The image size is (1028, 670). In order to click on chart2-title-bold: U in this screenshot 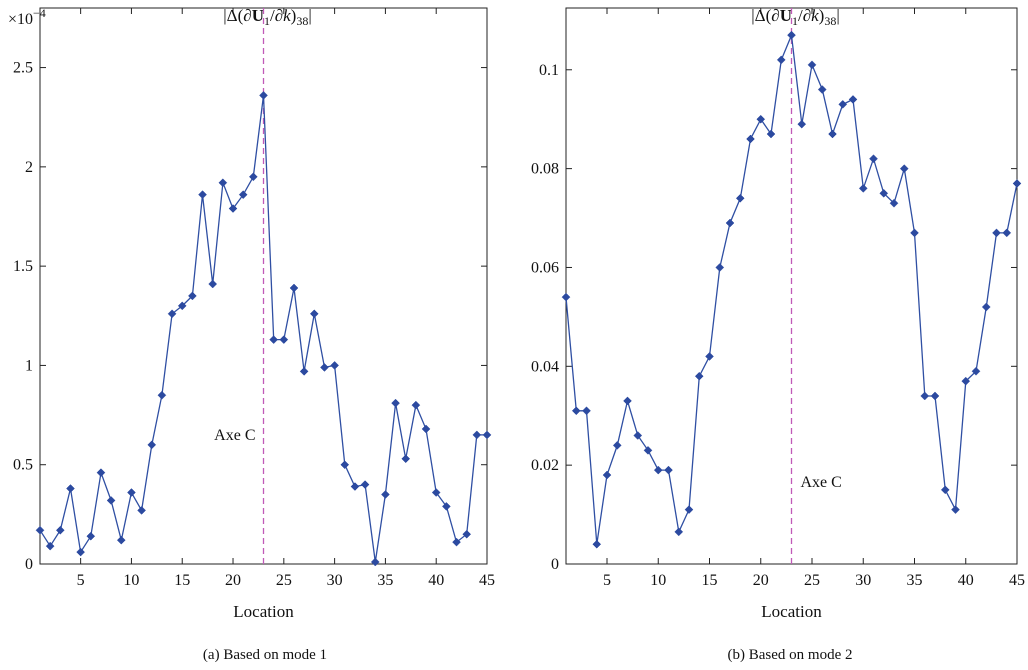, I will do `click(786, 15)`.